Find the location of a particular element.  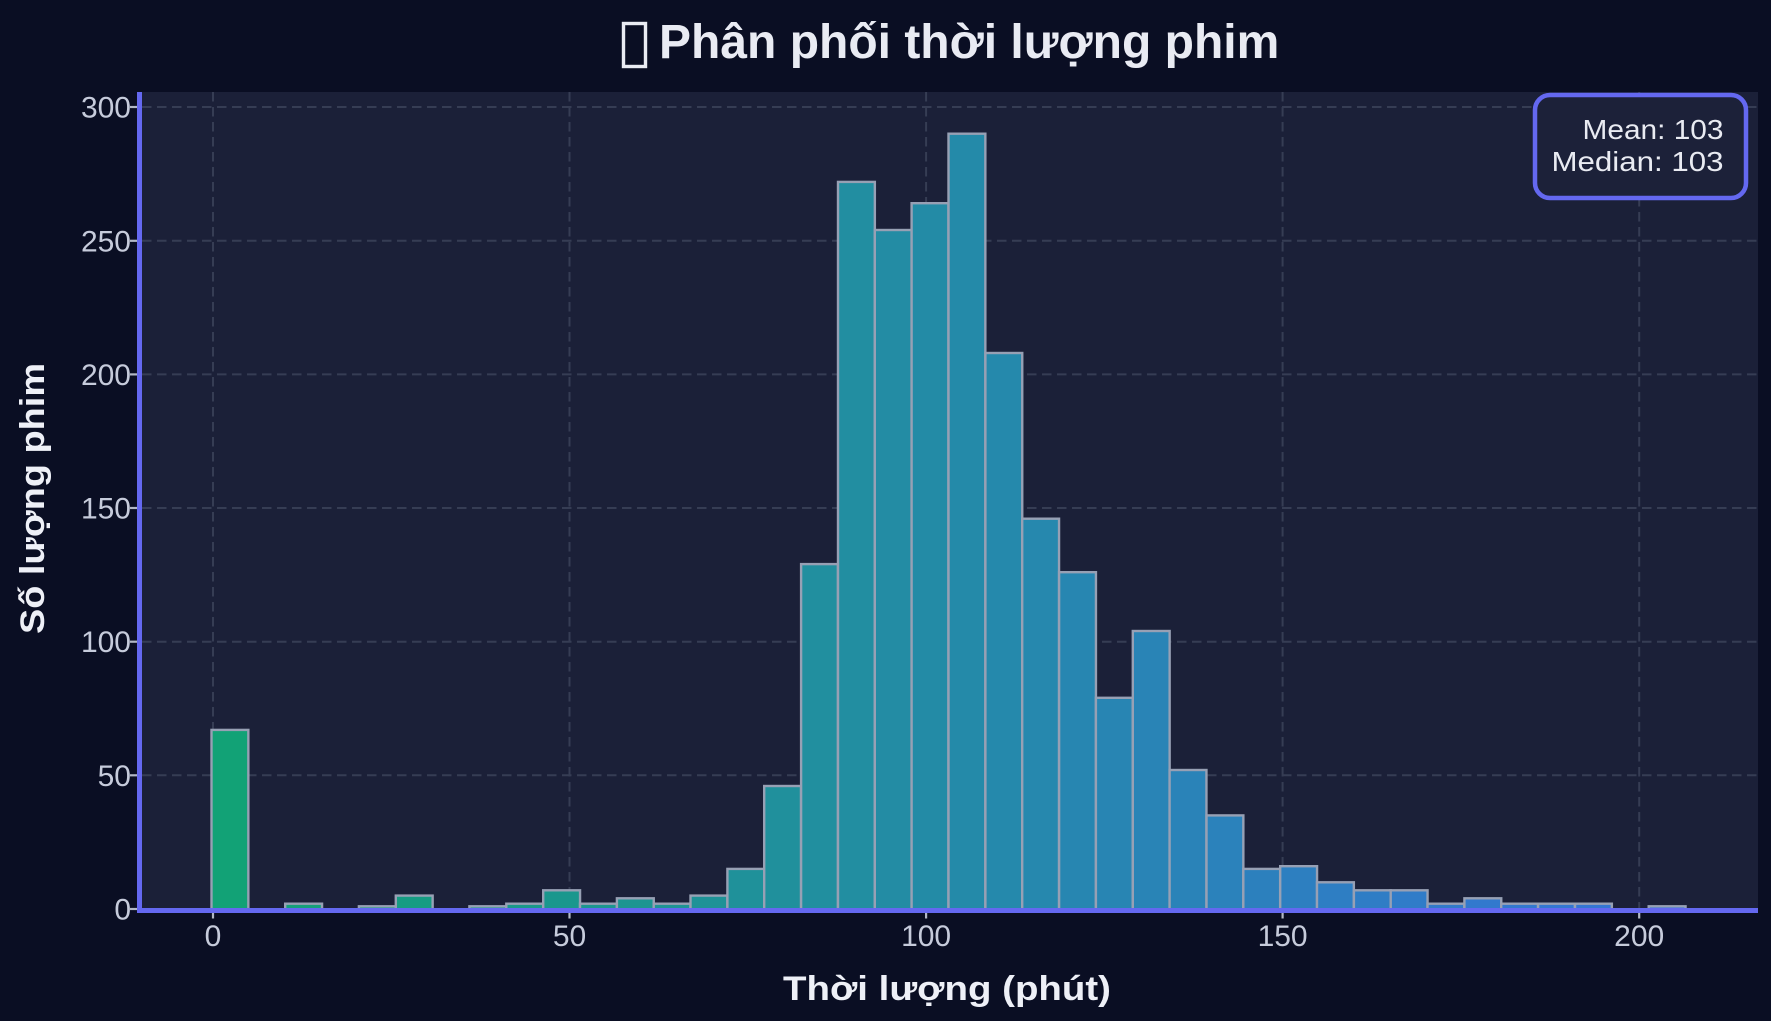

svg-text: Median: 103 is located at coordinates (1638, 161).